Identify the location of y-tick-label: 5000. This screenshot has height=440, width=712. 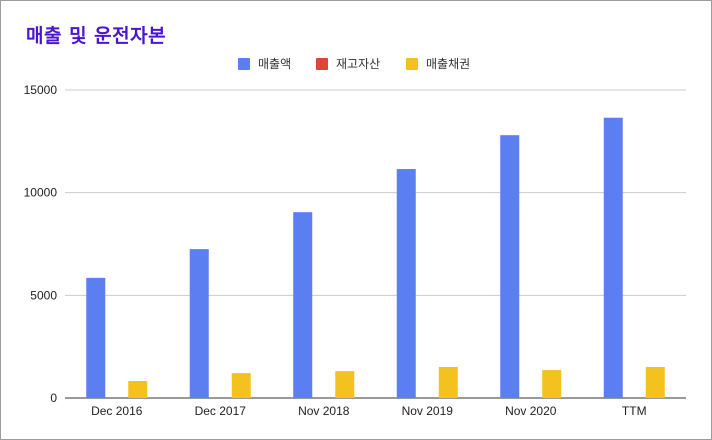
(43, 295).